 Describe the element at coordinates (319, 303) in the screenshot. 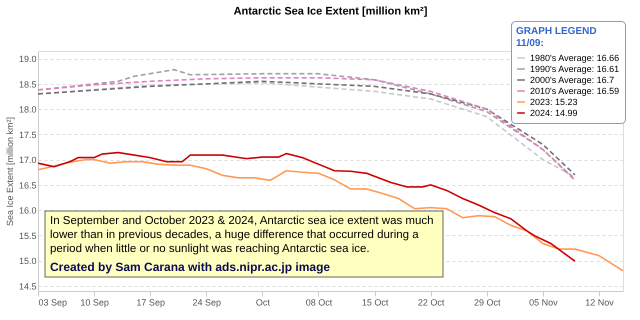

I see `x-tick-label: 08 Oct` at that location.